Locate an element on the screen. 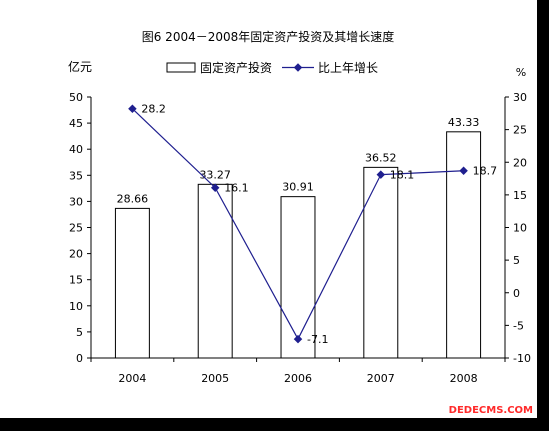  right-axis-tick-label: 20 is located at coordinates (520, 162).